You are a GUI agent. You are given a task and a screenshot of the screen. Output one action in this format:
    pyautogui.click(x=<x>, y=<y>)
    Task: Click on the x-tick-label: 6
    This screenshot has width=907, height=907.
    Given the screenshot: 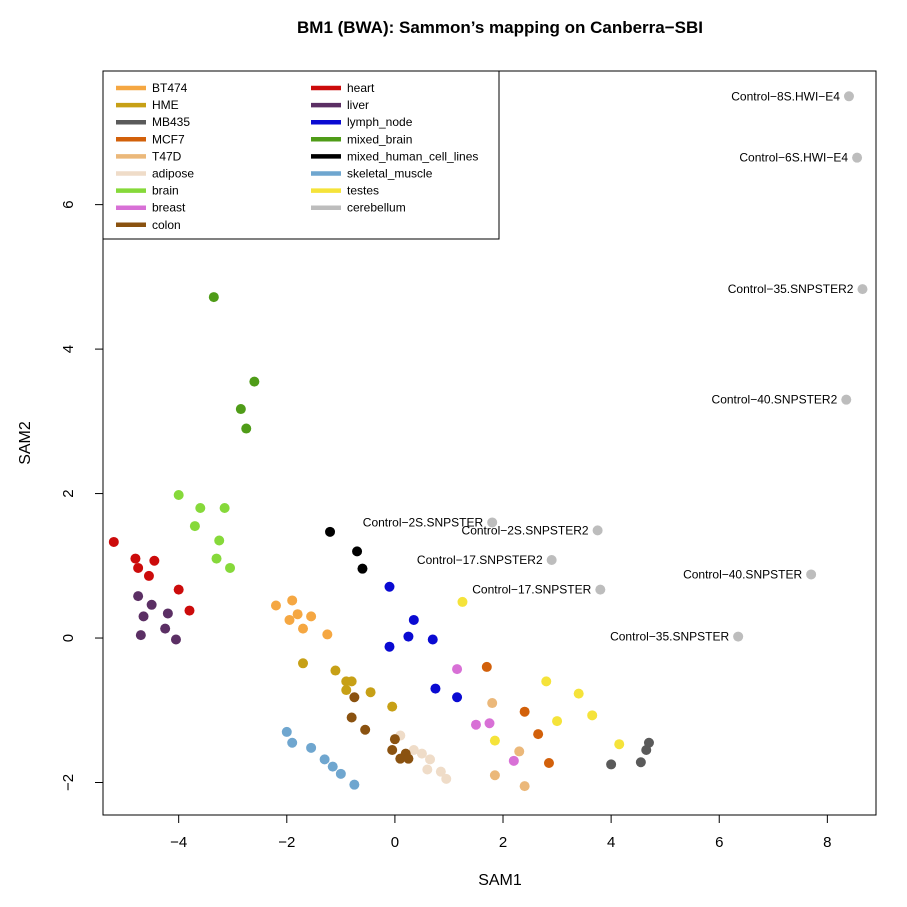 What is the action you would take?
    pyautogui.click(x=719, y=842)
    